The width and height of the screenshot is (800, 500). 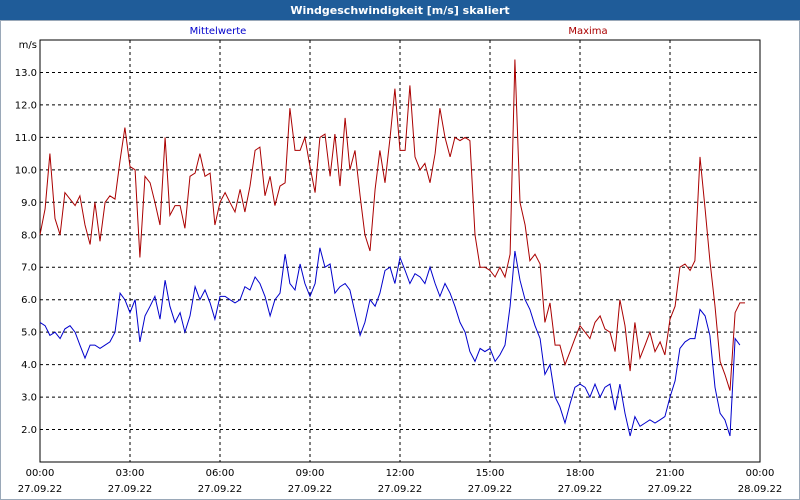 I want to click on y-tick-label: 10.0, so click(x=26, y=170).